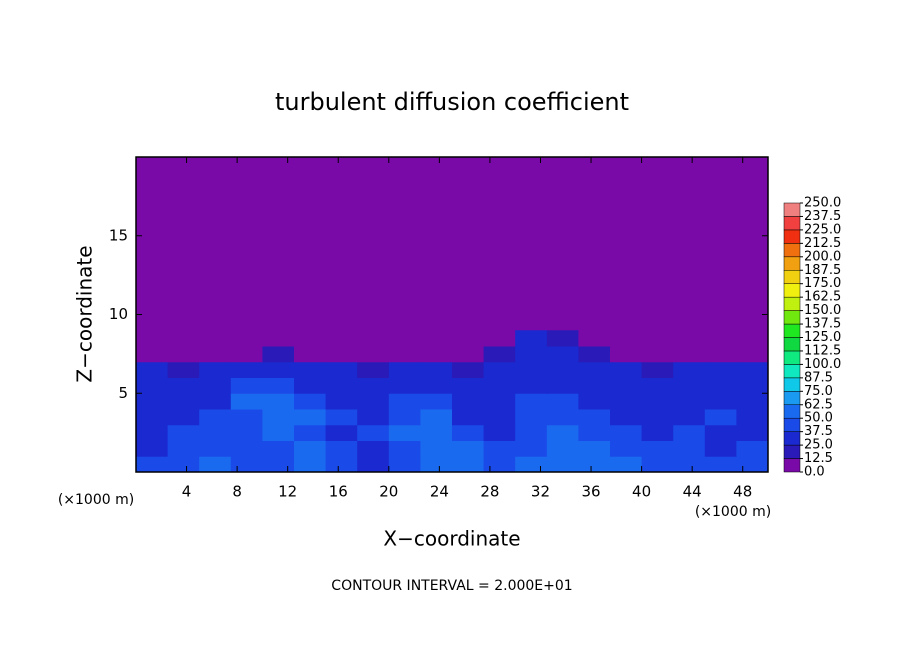  I want to click on colorbar-label: 37.5, so click(818, 431).